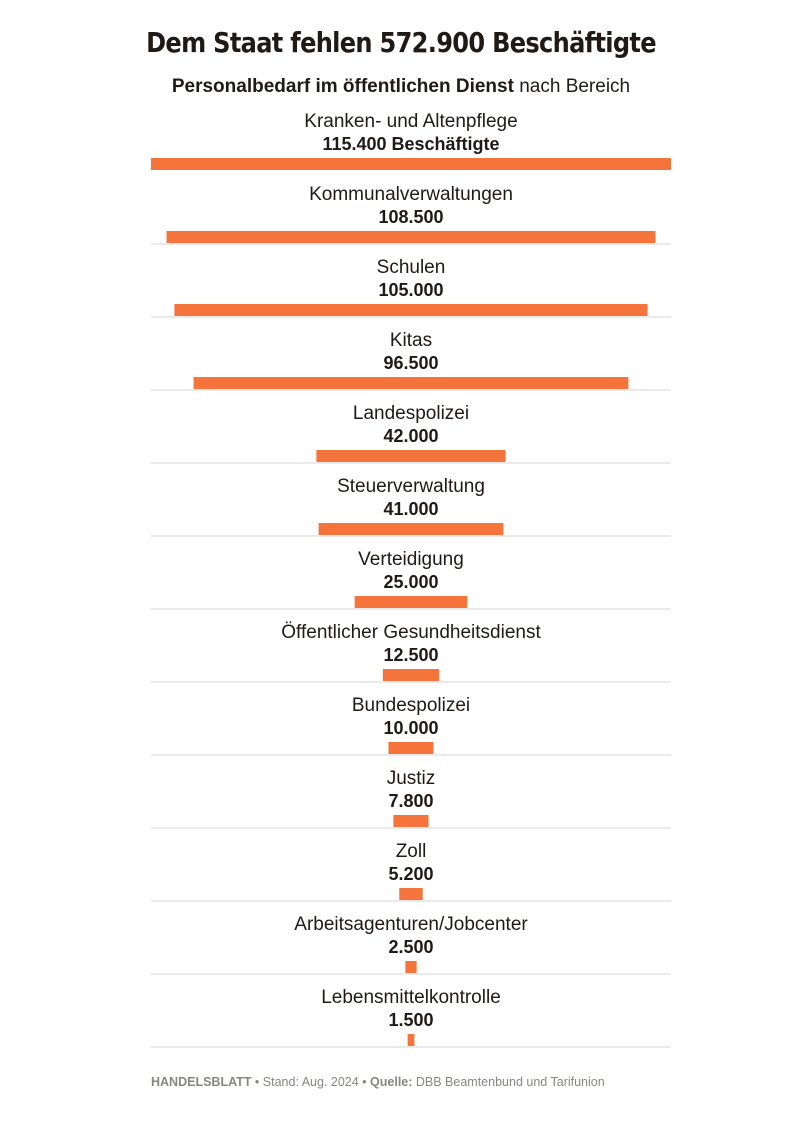  Describe the element at coordinates (410, 509) in the screenshot. I see `value-label: 41.000` at that location.